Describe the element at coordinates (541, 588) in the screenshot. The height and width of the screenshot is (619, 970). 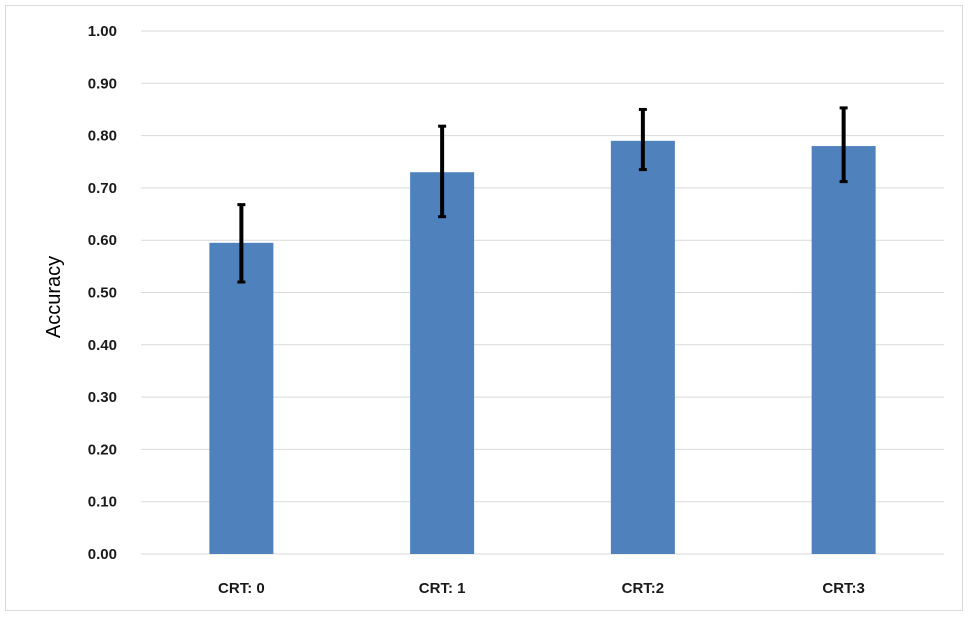
I see `x-axis-categories: CRT: 0 CRT: 1 CRT:2 CRT:3` at that location.